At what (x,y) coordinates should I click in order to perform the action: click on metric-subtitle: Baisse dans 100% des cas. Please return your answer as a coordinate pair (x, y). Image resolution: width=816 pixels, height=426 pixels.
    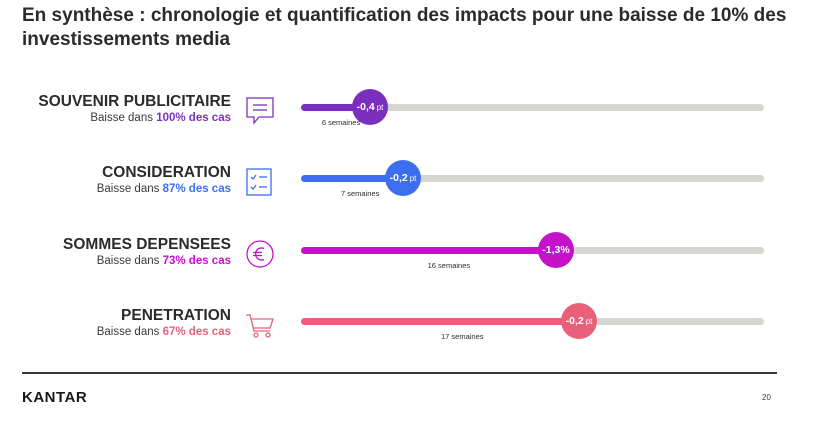
    Looking at the image, I should click on (134, 118).